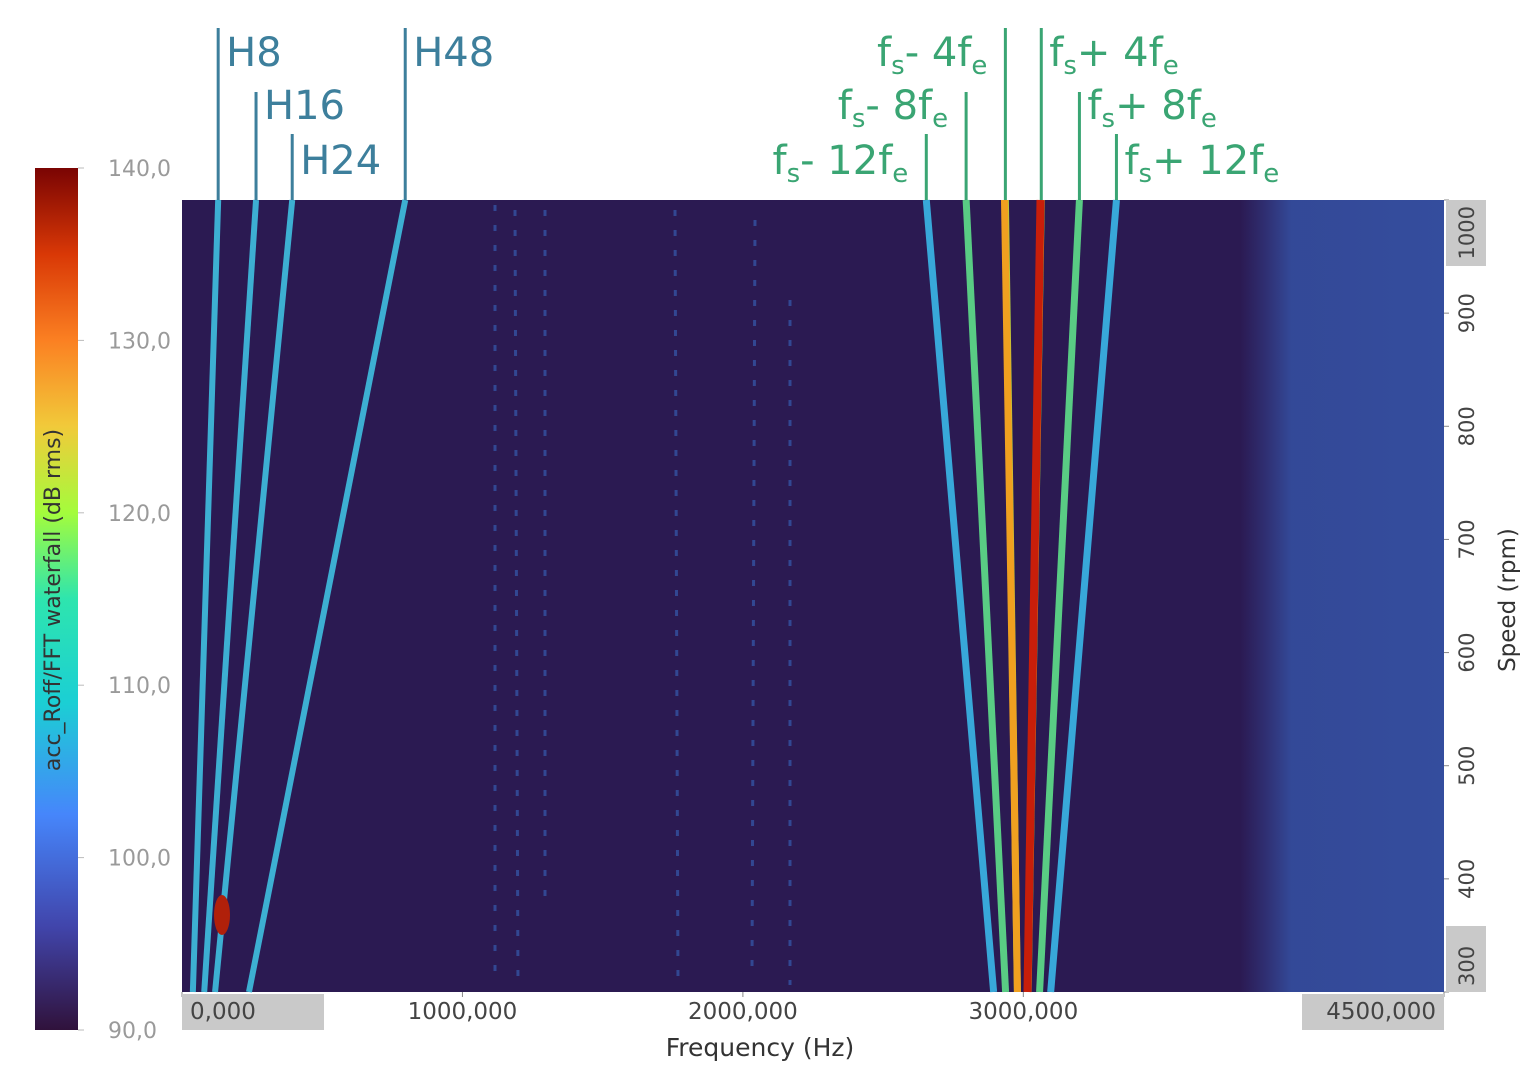 Image resolution: width=1536 pixels, height=1071 pixels. Describe the element at coordinates (223, 1012) in the screenshot. I see `x-tick-label: 0,000` at that location.